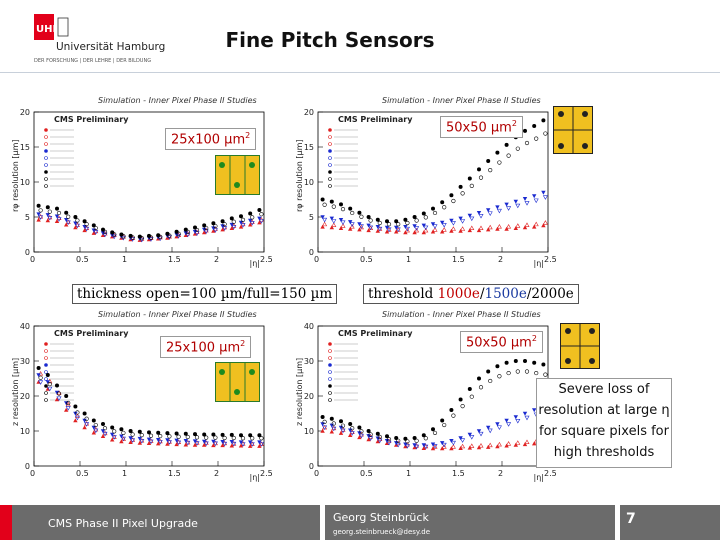 The height and width of the screenshot is (540, 720). What do you see at coordinates (6, 522) in the screenshot?
I see `footer-accent` at bounding box center [6, 522].